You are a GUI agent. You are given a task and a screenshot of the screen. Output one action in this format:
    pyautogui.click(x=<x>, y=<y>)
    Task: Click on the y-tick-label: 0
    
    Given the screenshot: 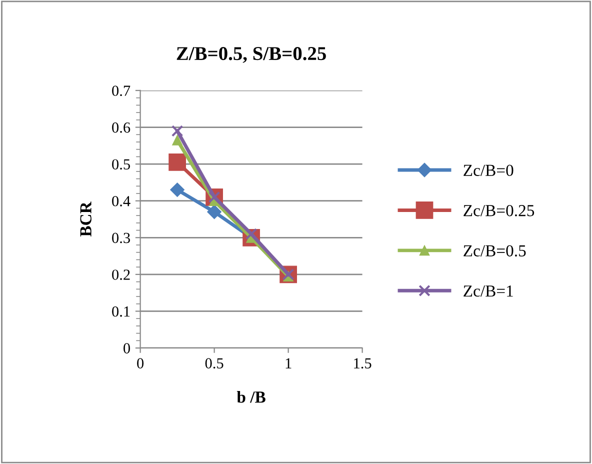 What is the action you would take?
    pyautogui.click(x=127, y=348)
    